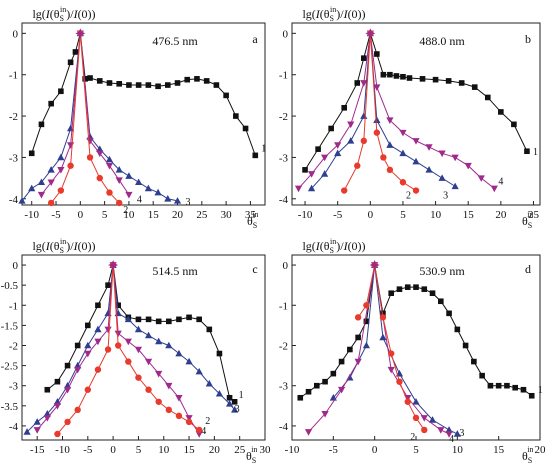 The height and width of the screenshot is (470, 550). Describe the element at coordinates (374, 265) in the screenshot. I see `peak-marker` at that location.